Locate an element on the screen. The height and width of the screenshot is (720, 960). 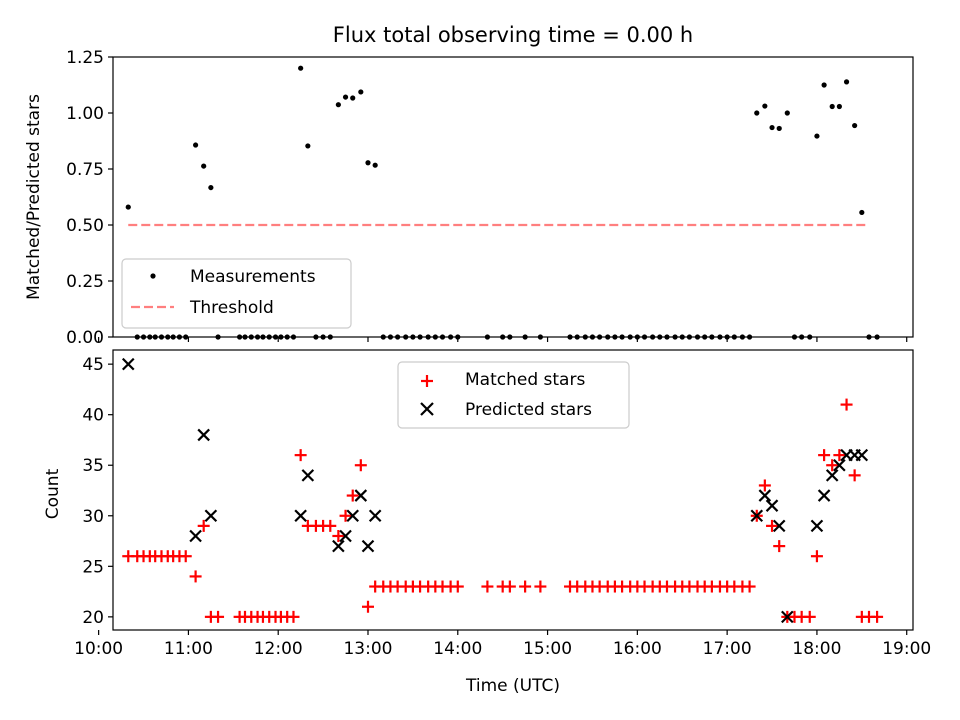
top-y-tick-label: 1.00 is located at coordinates (85, 114).